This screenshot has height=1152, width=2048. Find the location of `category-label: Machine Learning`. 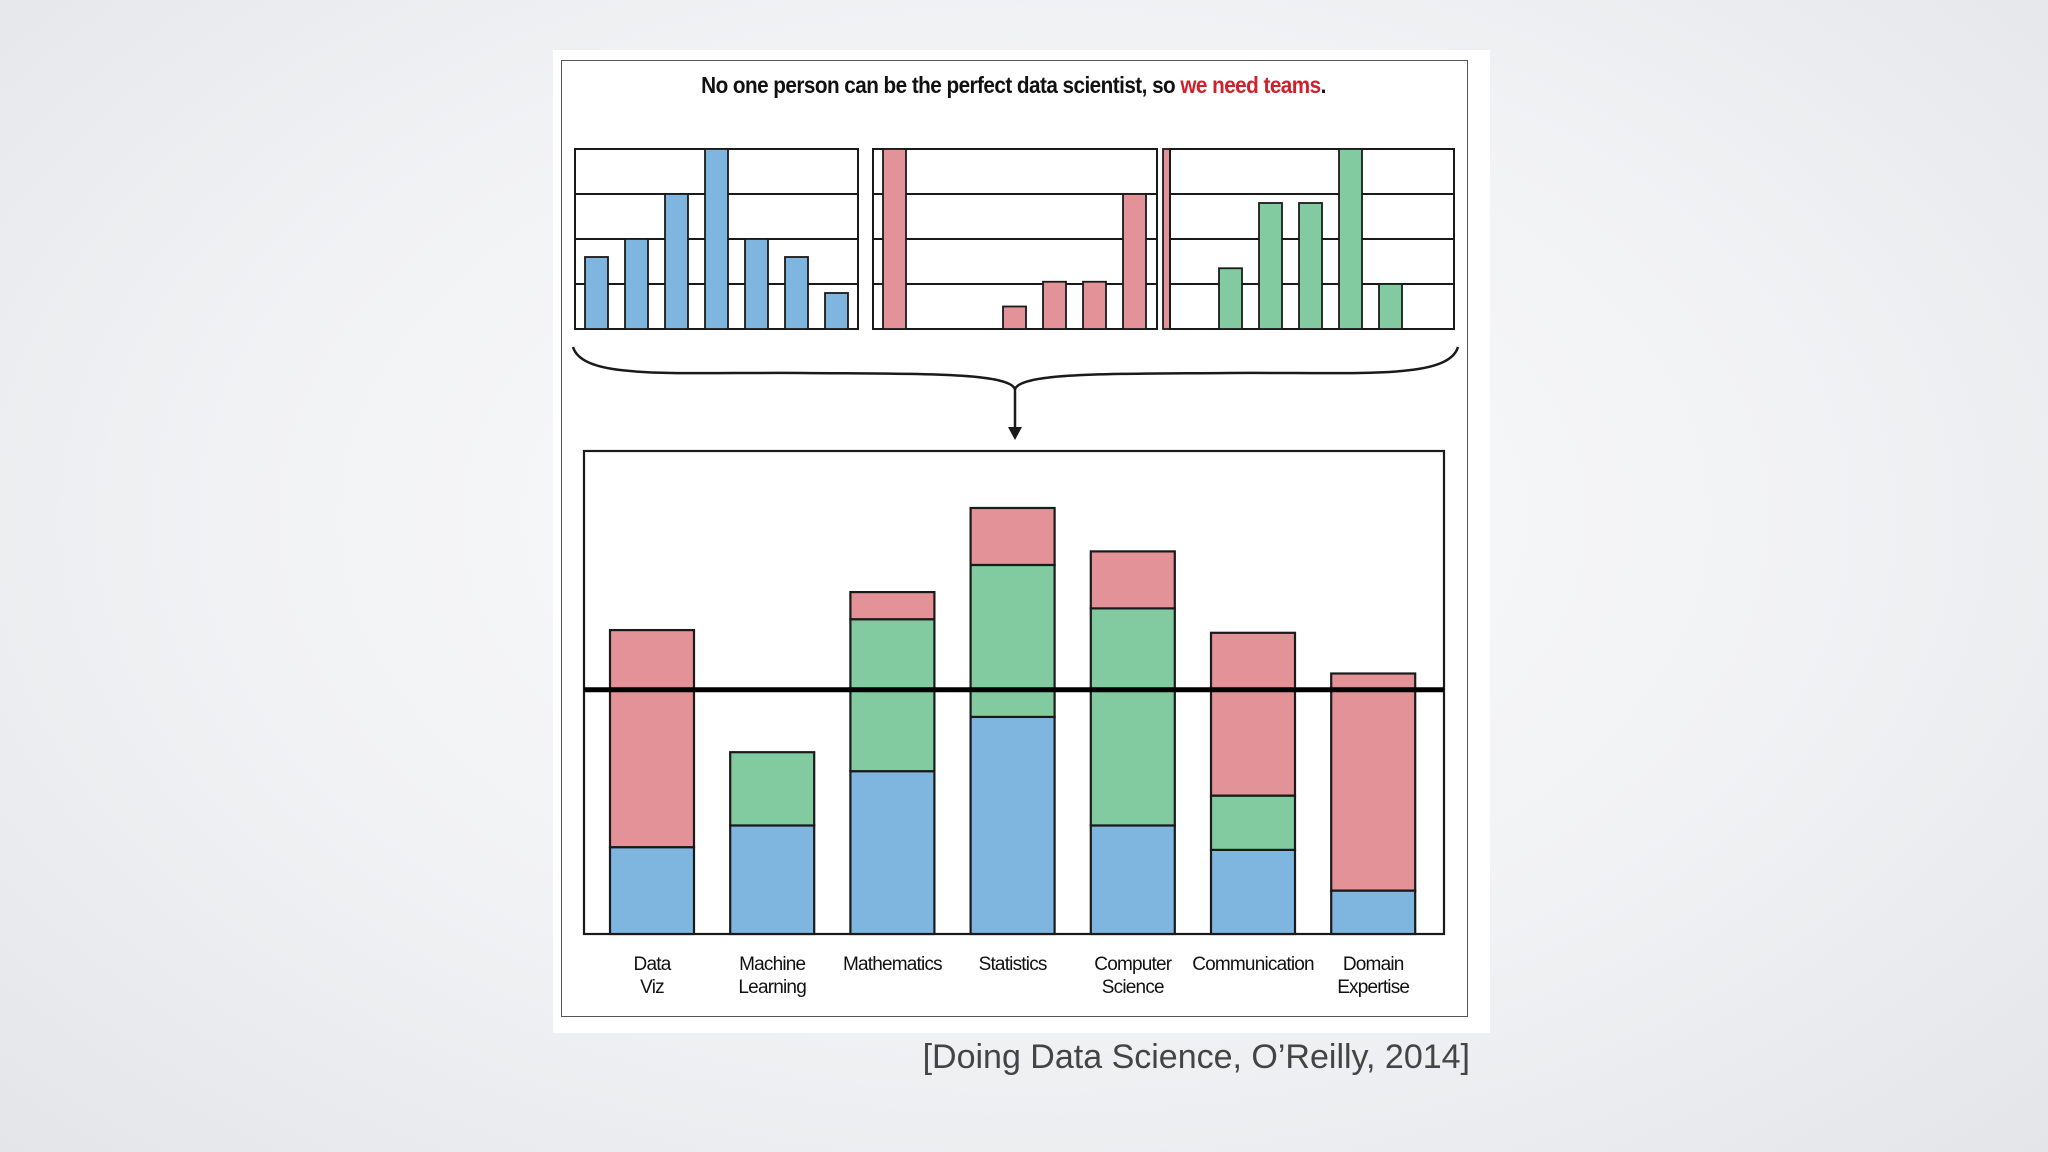

category-label: Machine Learning is located at coordinates (772, 976).